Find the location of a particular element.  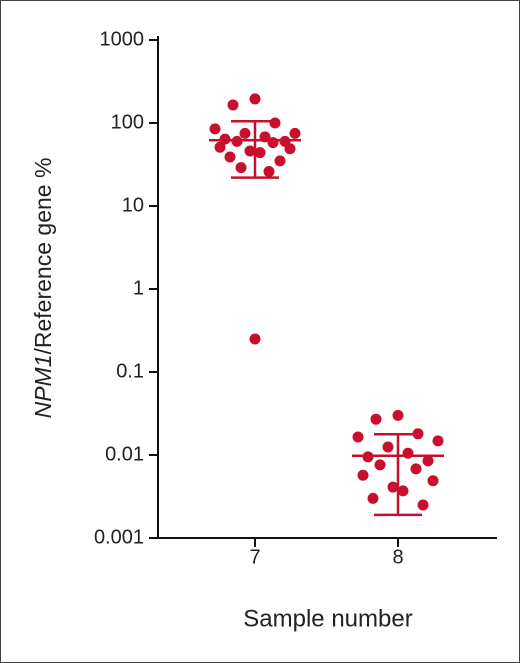

x-tick-label: 7 is located at coordinates (254, 557).